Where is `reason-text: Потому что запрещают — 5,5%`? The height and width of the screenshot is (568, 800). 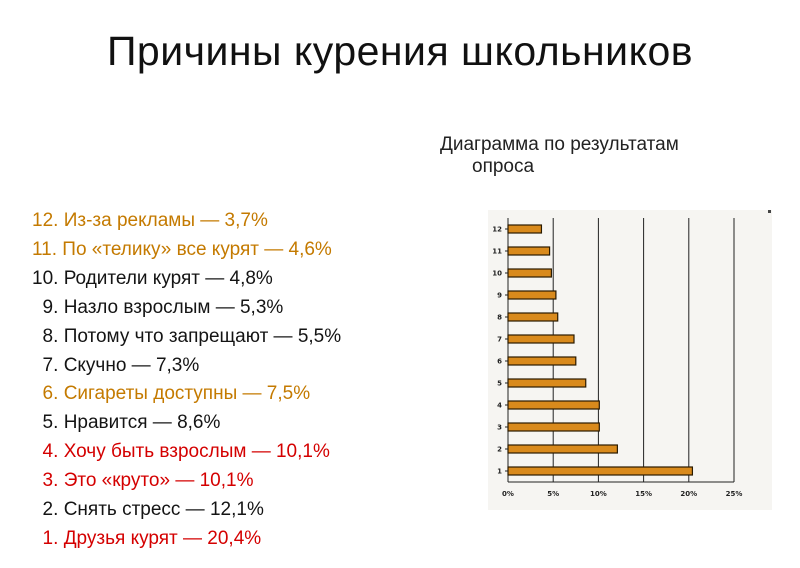
reason-text: Потому что запрещают — 5,5% is located at coordinates (202, 336).